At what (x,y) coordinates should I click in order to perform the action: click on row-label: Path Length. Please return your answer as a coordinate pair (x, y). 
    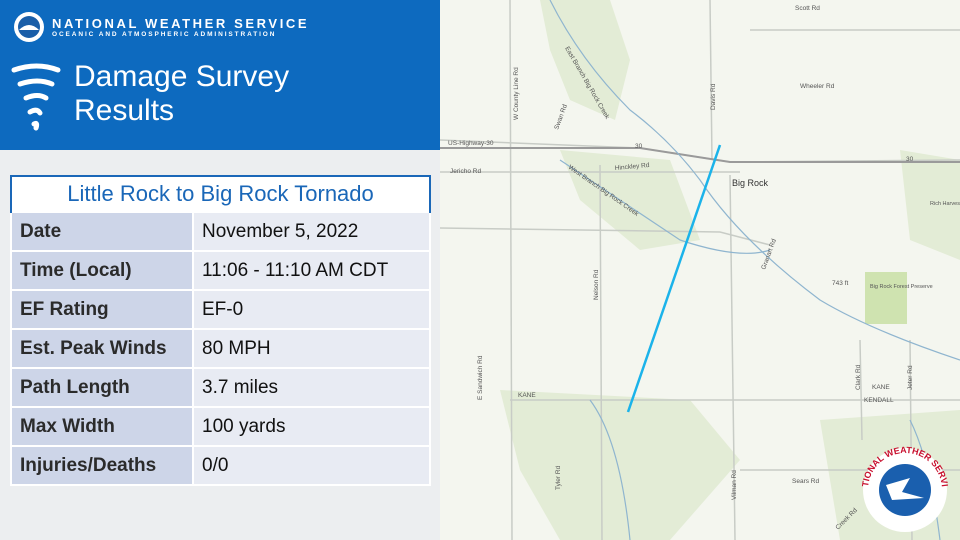
    Looking at the image, I should click on (102, 387).